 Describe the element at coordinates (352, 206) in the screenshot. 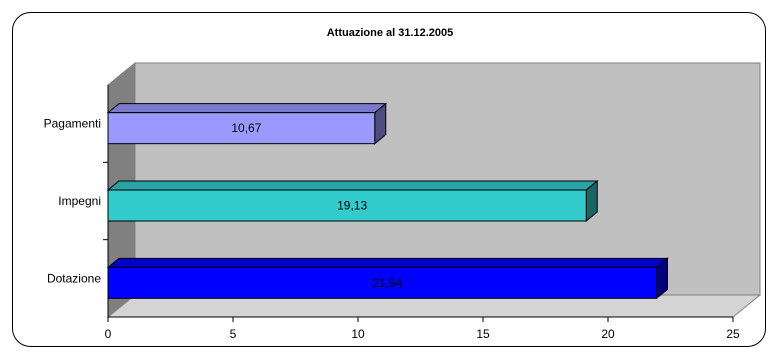

I see `bar-value-label: 19,13` at that location.